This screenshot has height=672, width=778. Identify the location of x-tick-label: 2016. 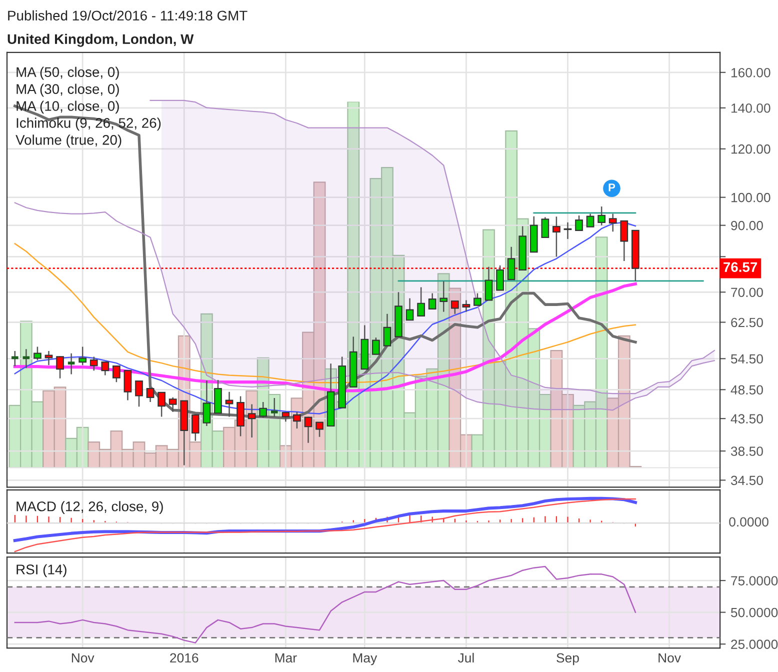
(184, 658).